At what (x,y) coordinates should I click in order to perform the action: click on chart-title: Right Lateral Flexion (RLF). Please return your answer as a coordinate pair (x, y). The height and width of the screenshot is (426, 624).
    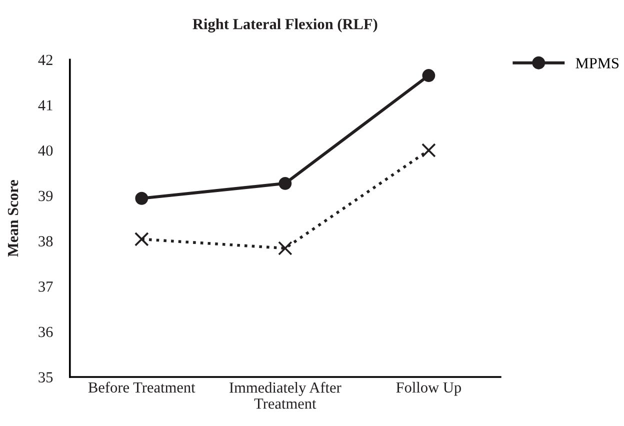
    Looking at the image, I should click on (285, 25).